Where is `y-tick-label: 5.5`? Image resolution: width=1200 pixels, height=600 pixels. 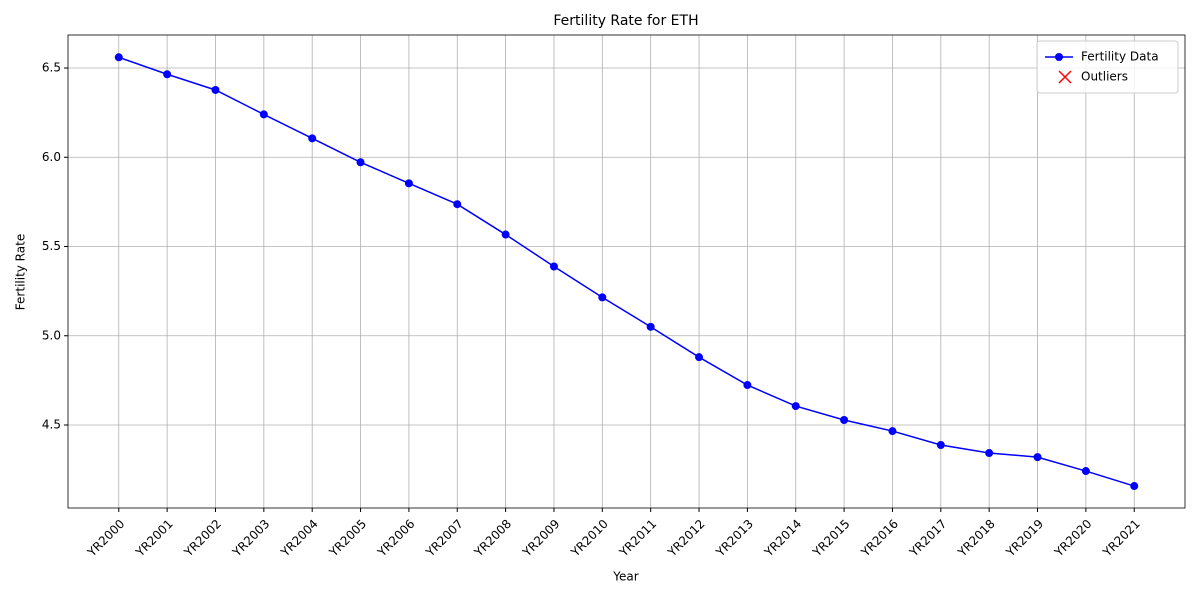 y-tick-label: 5.5 is located at coordinates (51, 246).